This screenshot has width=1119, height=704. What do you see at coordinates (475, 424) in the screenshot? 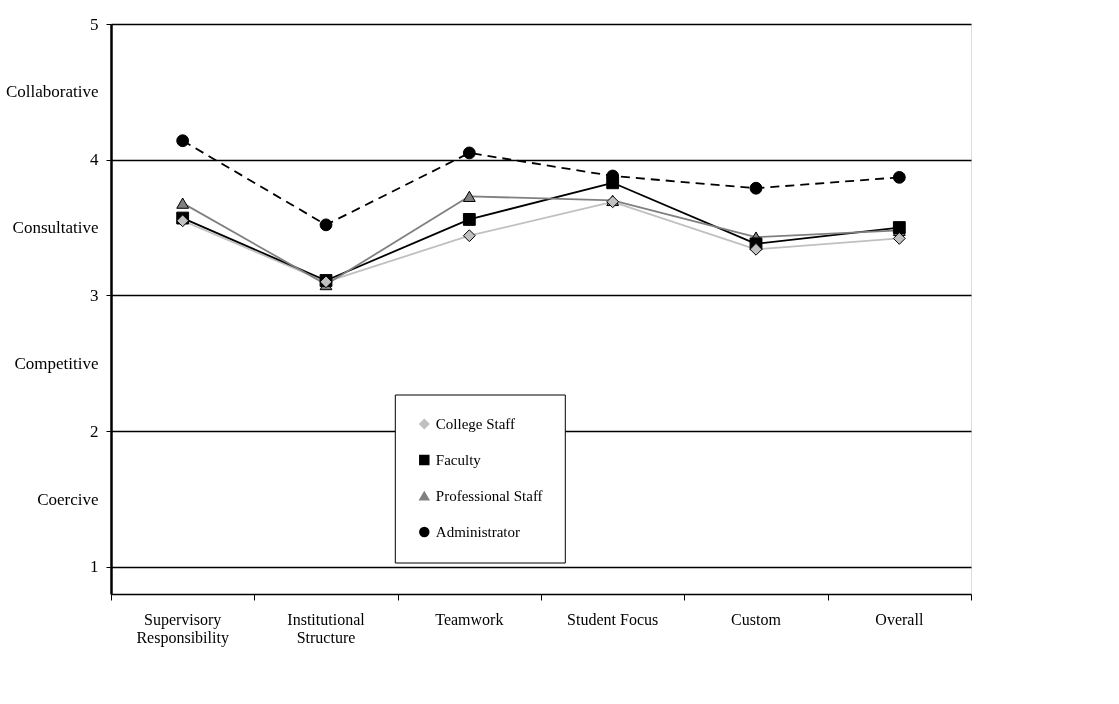
I see `legend-label: College Staff` at bounding box center [475, 424].